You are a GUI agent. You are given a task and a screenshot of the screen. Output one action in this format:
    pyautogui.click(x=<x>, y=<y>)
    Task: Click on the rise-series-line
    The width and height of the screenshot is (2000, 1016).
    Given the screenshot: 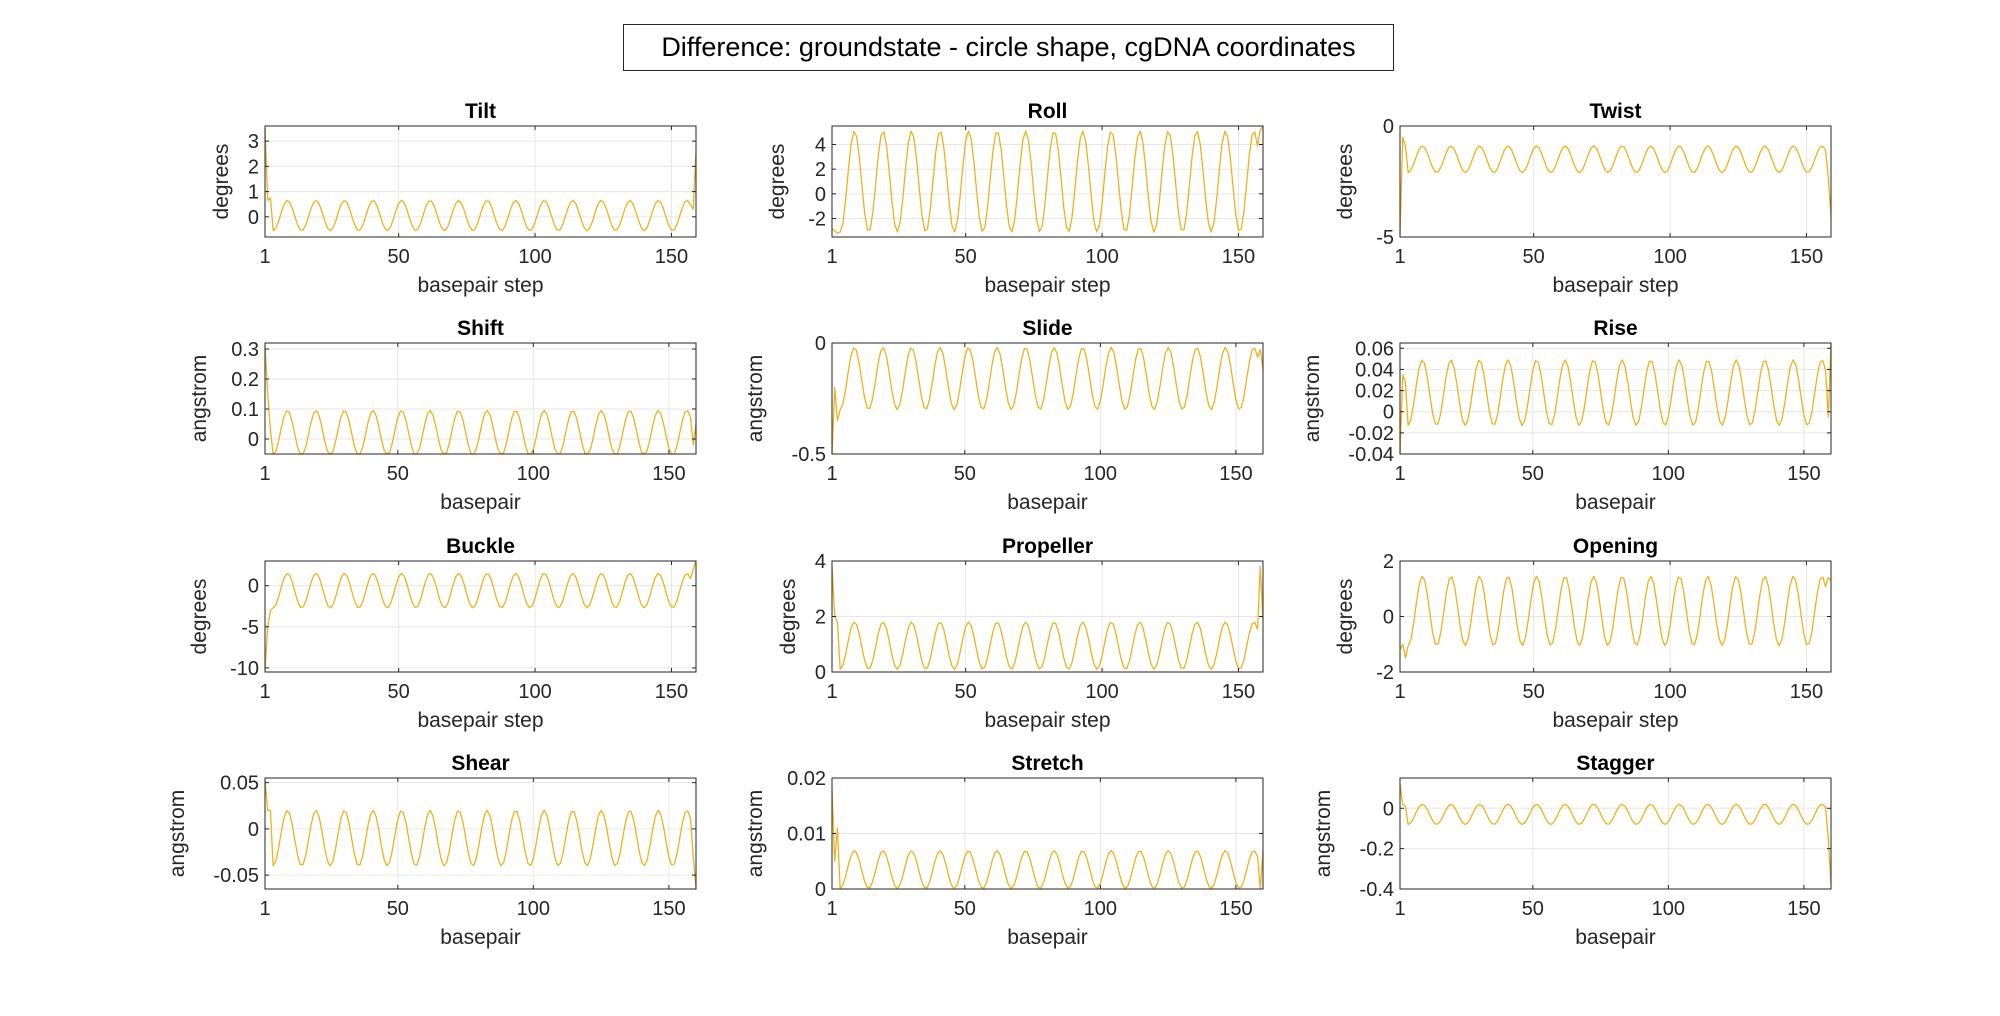 What is the action you would take?
    pyautogui.click(x=1615, y=399)
    